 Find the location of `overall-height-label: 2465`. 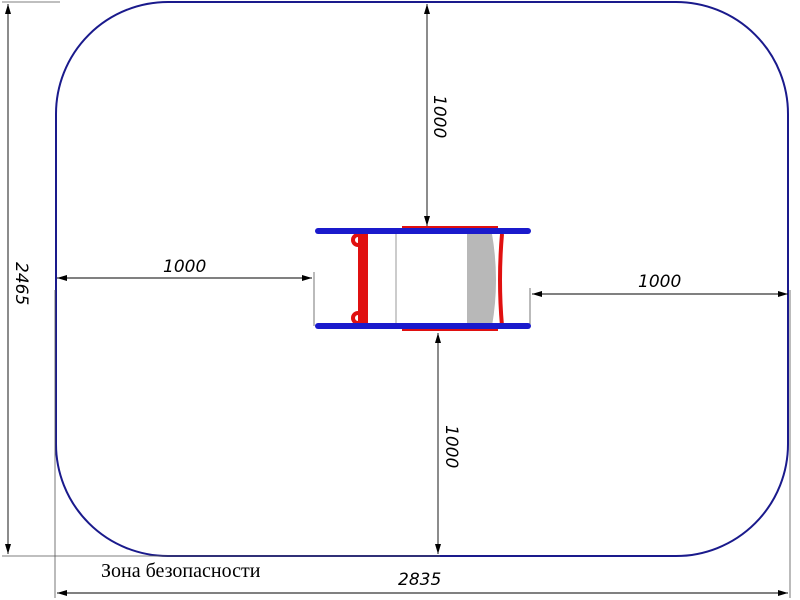

overall-height-label: 2465 is located at coordinates (21, 283).